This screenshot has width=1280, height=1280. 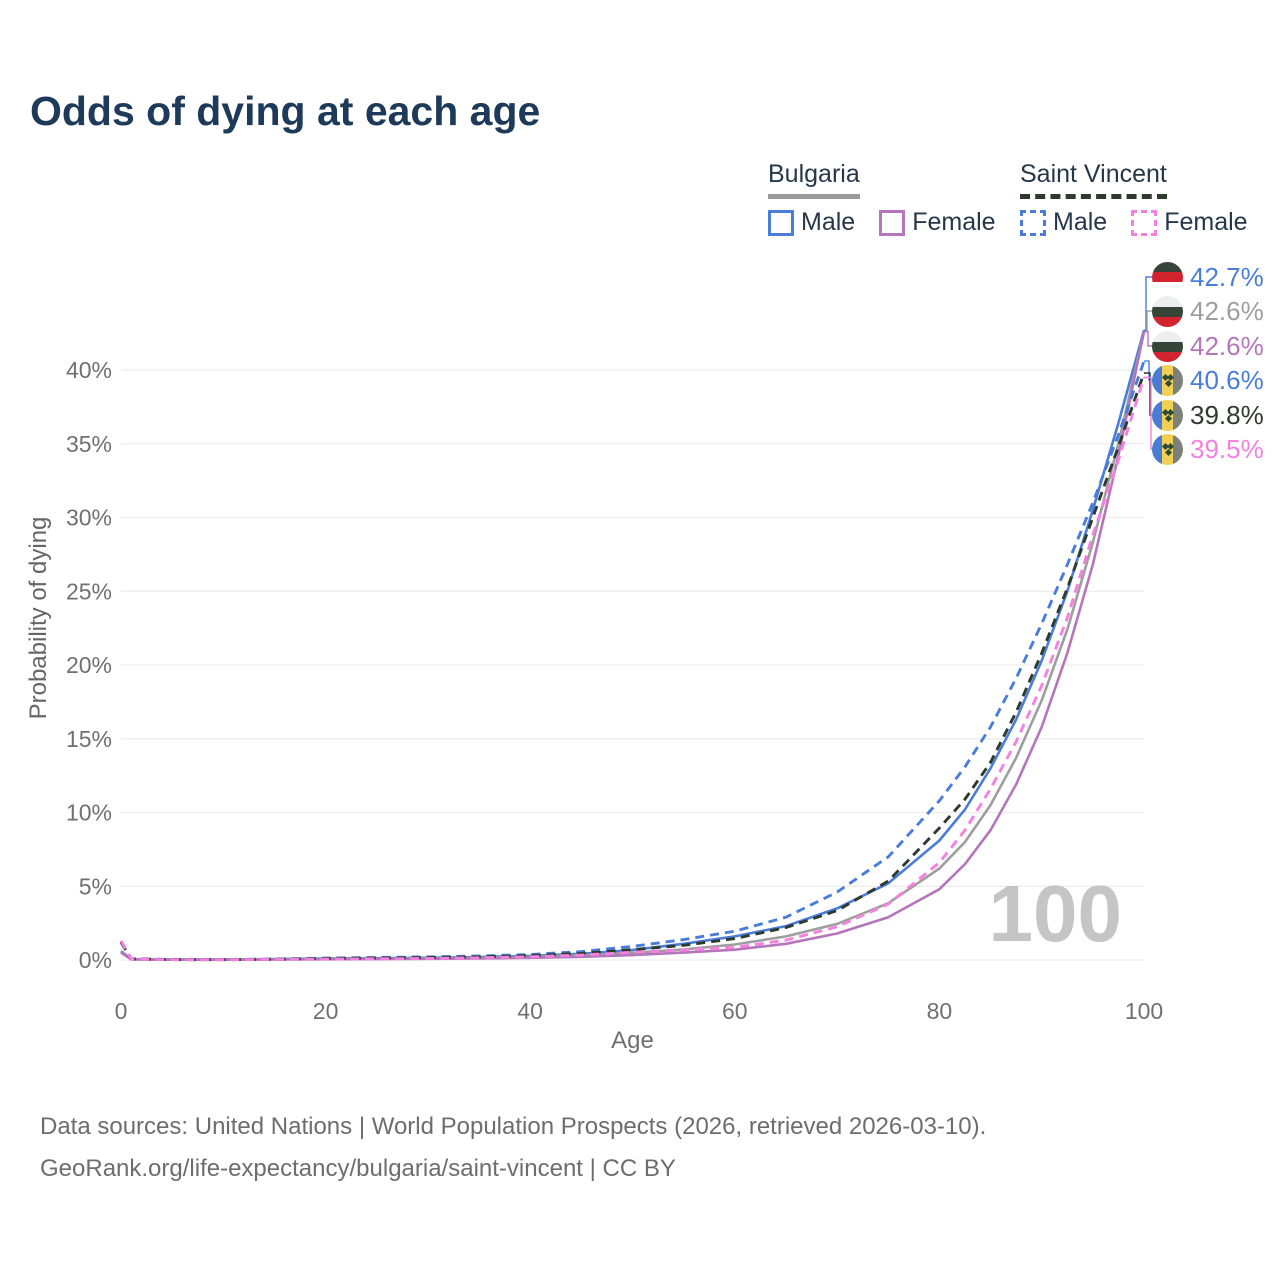 I want to click on x-tick-label: 0, so click(x=121, y=1011).